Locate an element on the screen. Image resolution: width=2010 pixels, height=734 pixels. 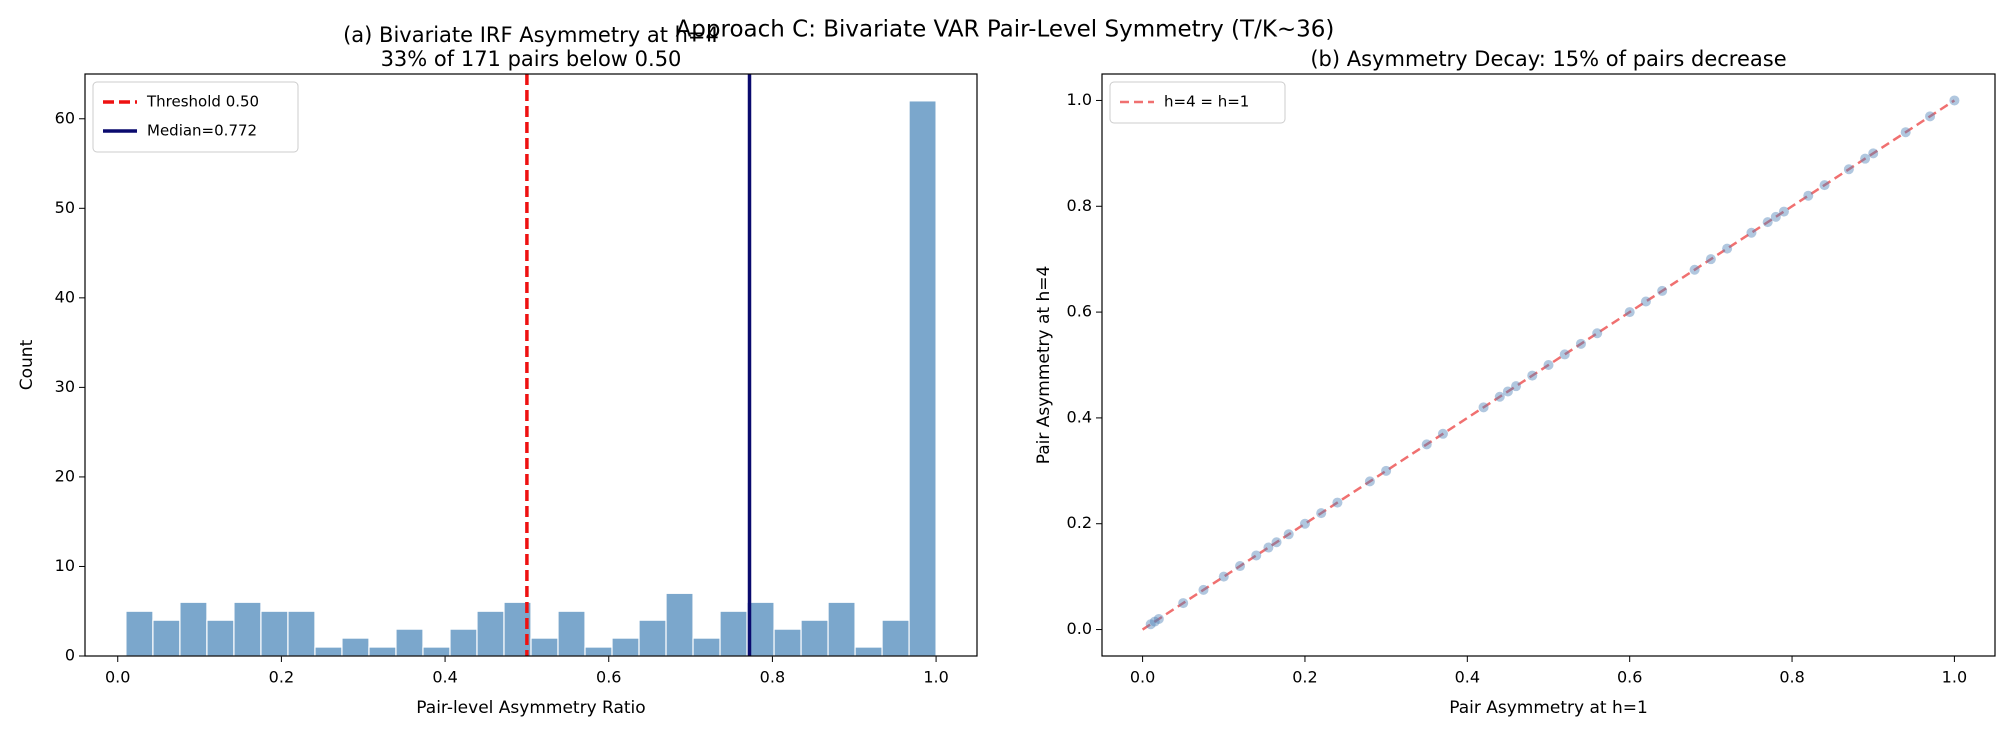
y-axis-label: Pair Asymmetry at h=4 is located at coordinates (1044, 365).